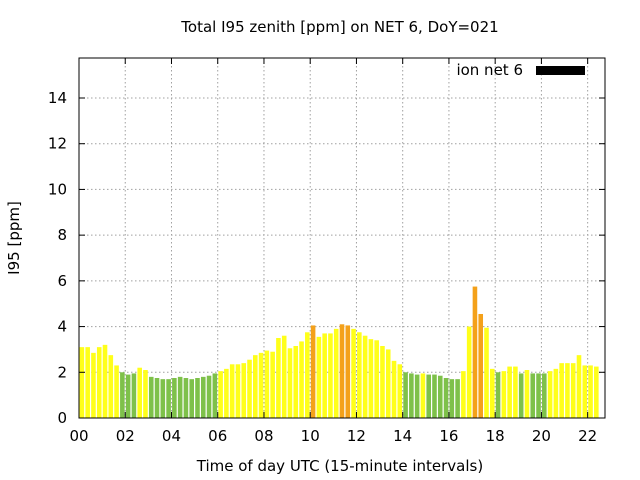 This screenshot has width=640, height=480. What do you see at coordinates (14, 238) in the screenshot?
I see `y-axis-label: I95 [ppm]` at bounding box center [14, 238].